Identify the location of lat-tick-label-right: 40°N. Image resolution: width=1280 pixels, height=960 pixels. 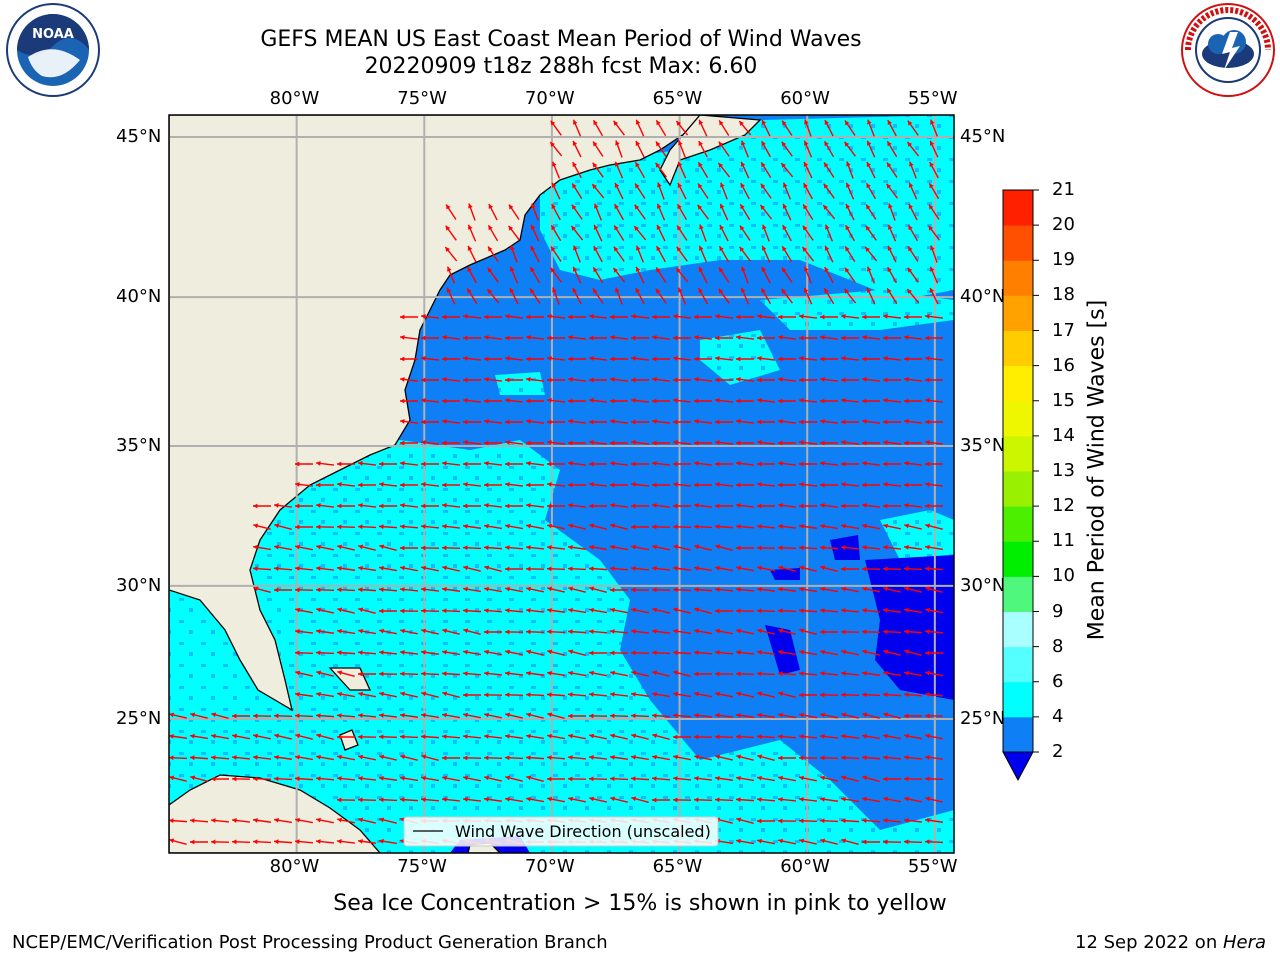
(983, 297).